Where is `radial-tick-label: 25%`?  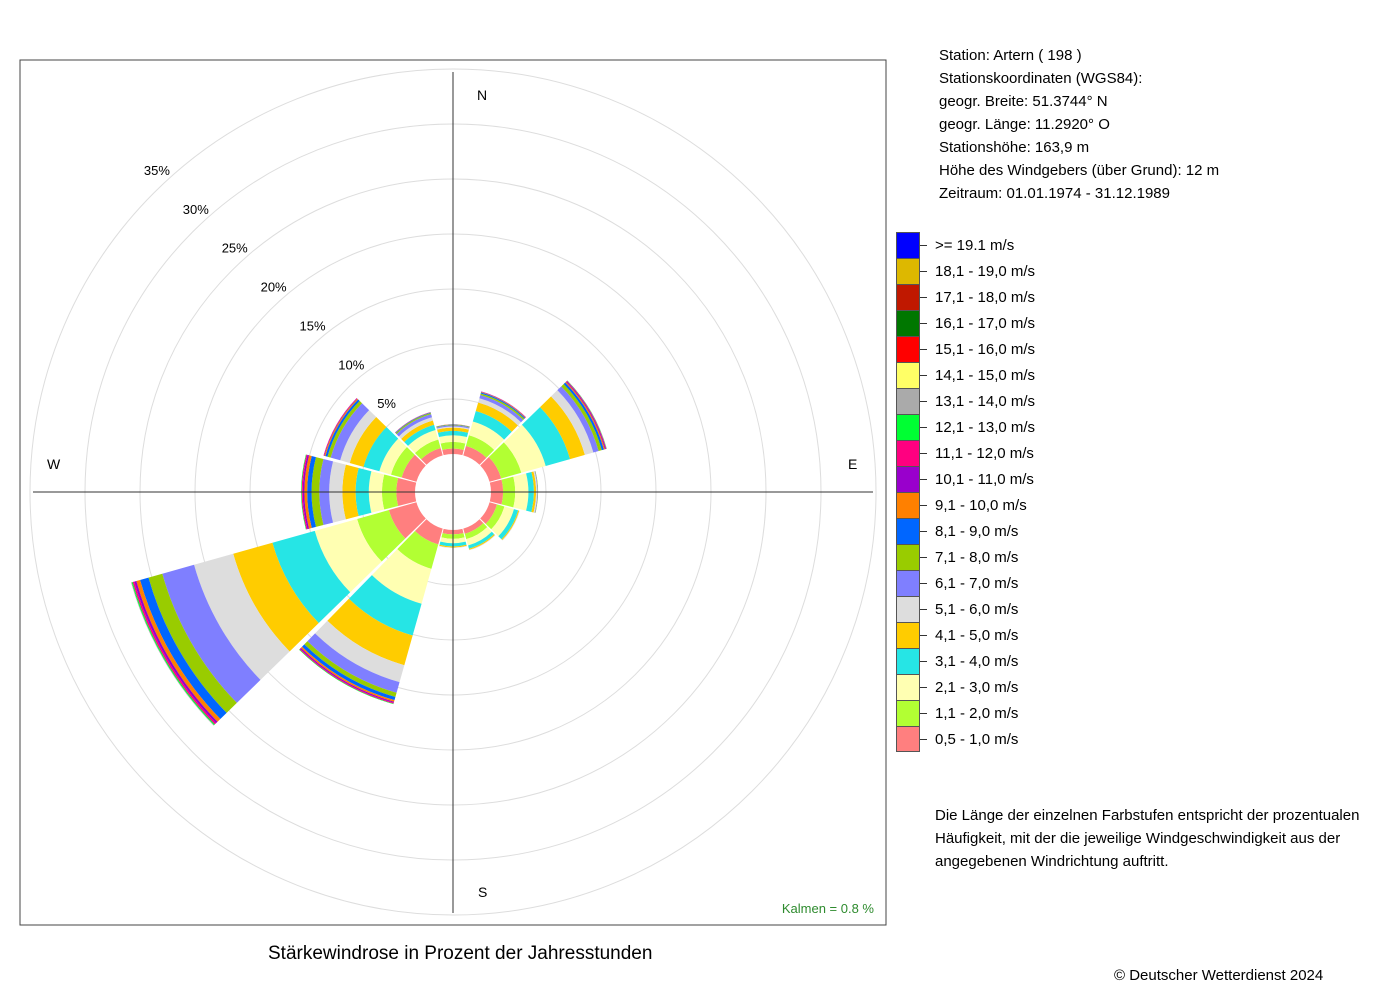
radial-tick-label: 25% is located at coordinates (235, 248).